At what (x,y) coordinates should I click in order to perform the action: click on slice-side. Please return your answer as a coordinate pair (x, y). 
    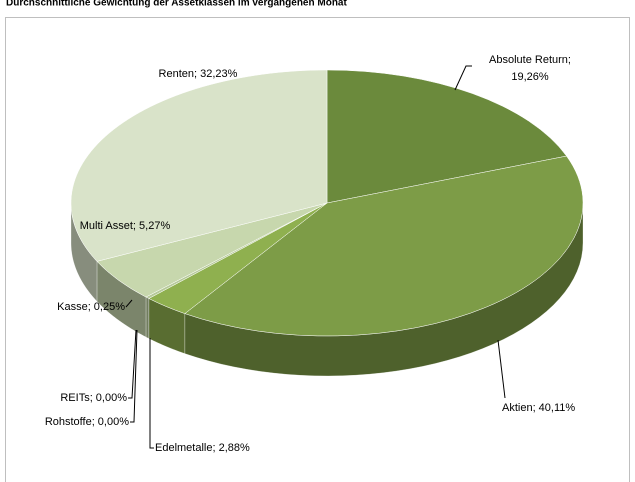
    Looking at the image, I should click on (147, 317).